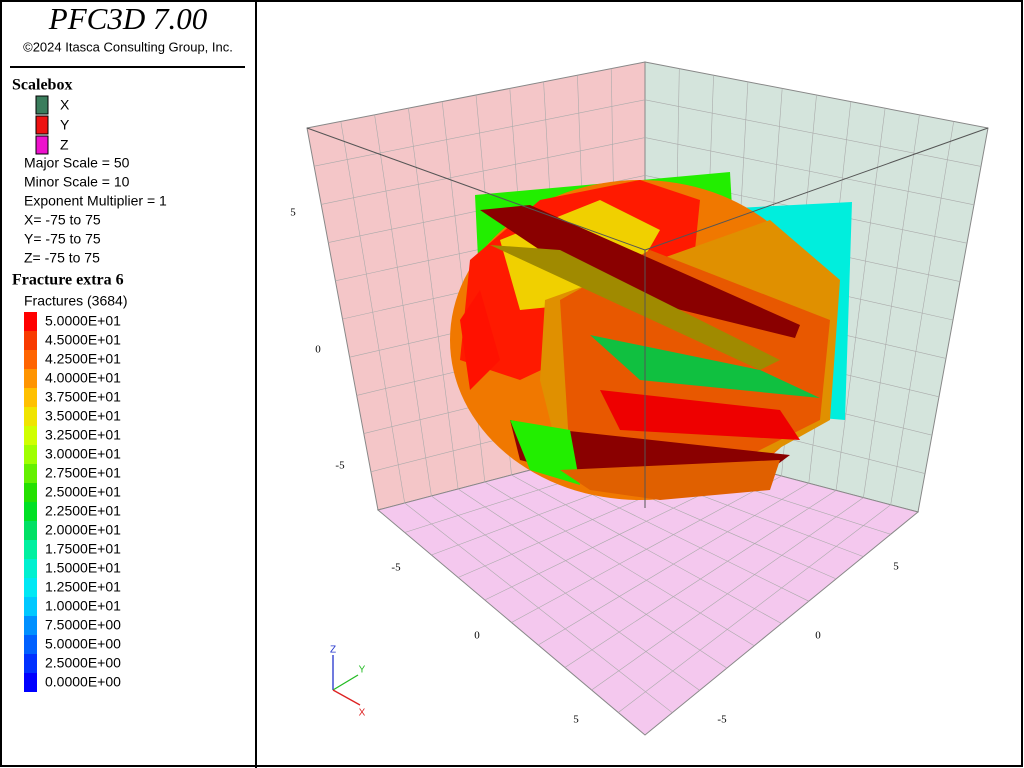 Image resolution: width=1024 pixels, height=768 pixels. What do you see at coordinates (83, 340) in the screenshot?
I see `legend-label: 4.5000E+01` at bounding box center [83, 340].